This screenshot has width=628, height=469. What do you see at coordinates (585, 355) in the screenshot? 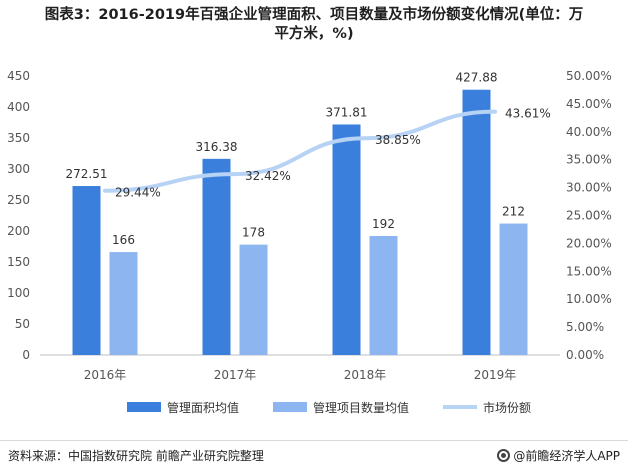
I see `y-right-tick-label: 0.00%` at bounding box center [585, 355].